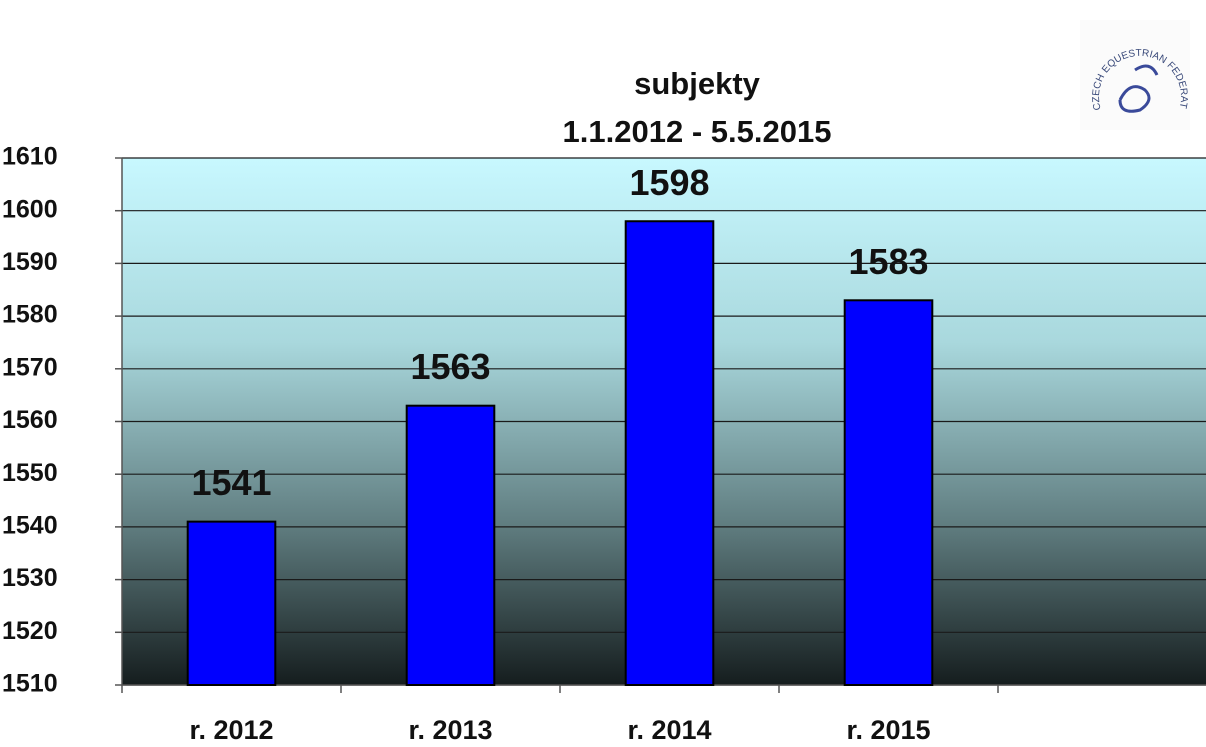 The width and height of the screenshot is (1206, 747). I want to click on x-tick-label: r. 2015, so click(888, 730).